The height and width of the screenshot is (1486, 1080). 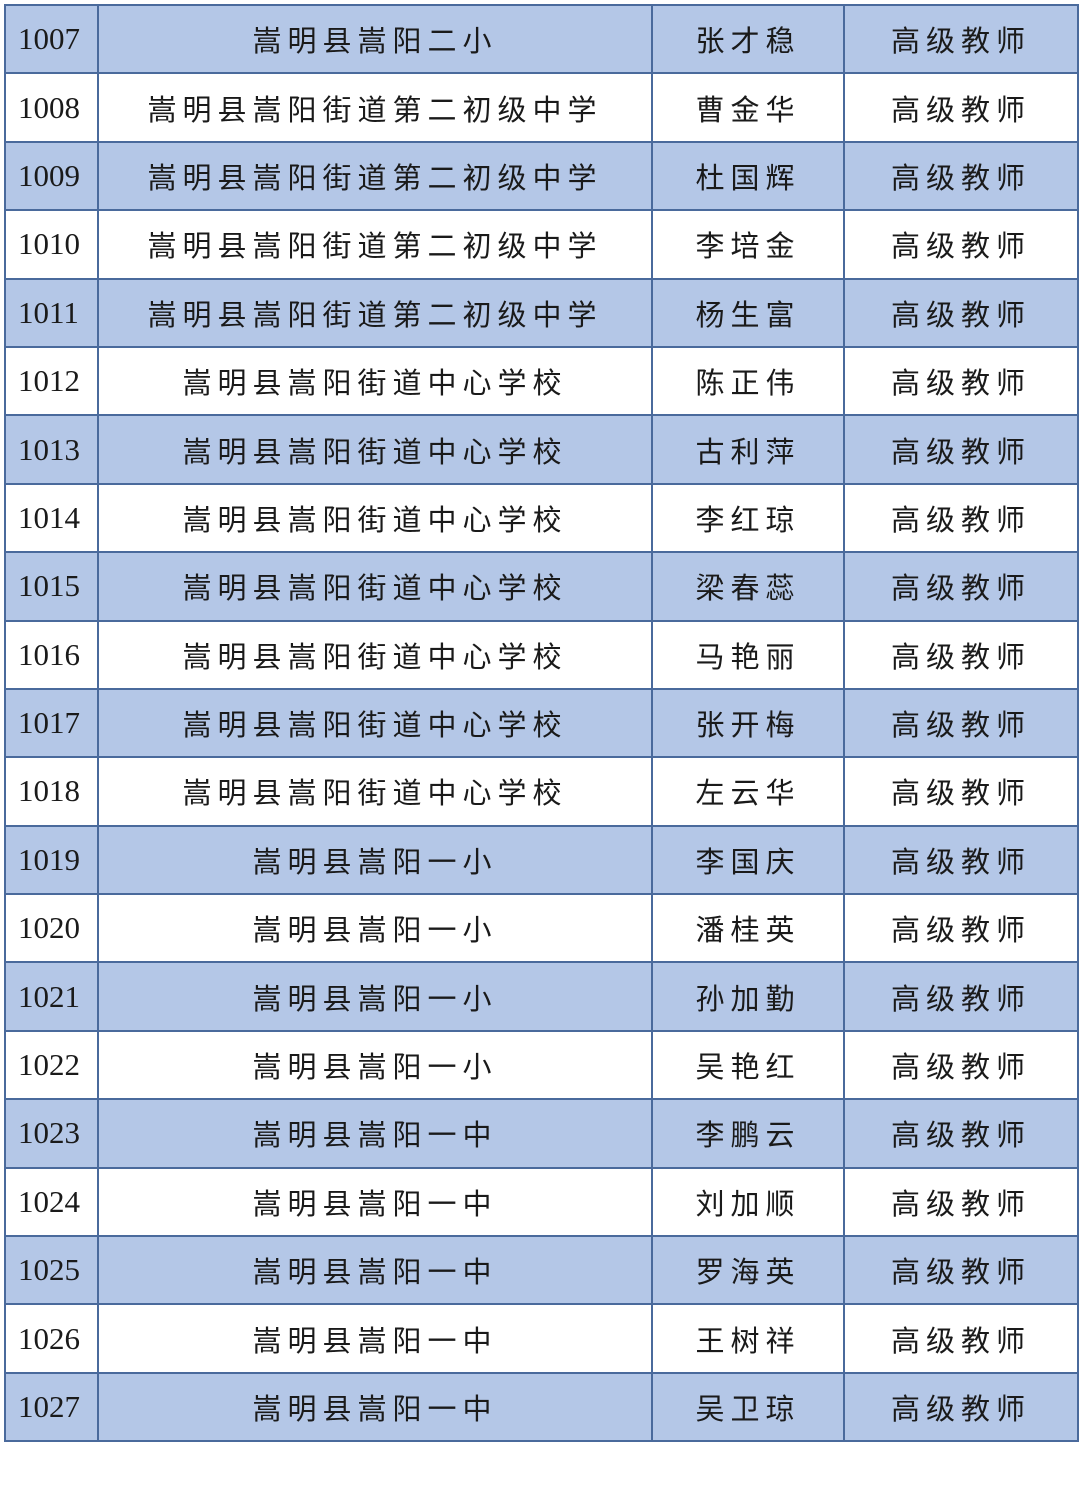 I want to click on row-id: 1007, so click(x=51, y=39).